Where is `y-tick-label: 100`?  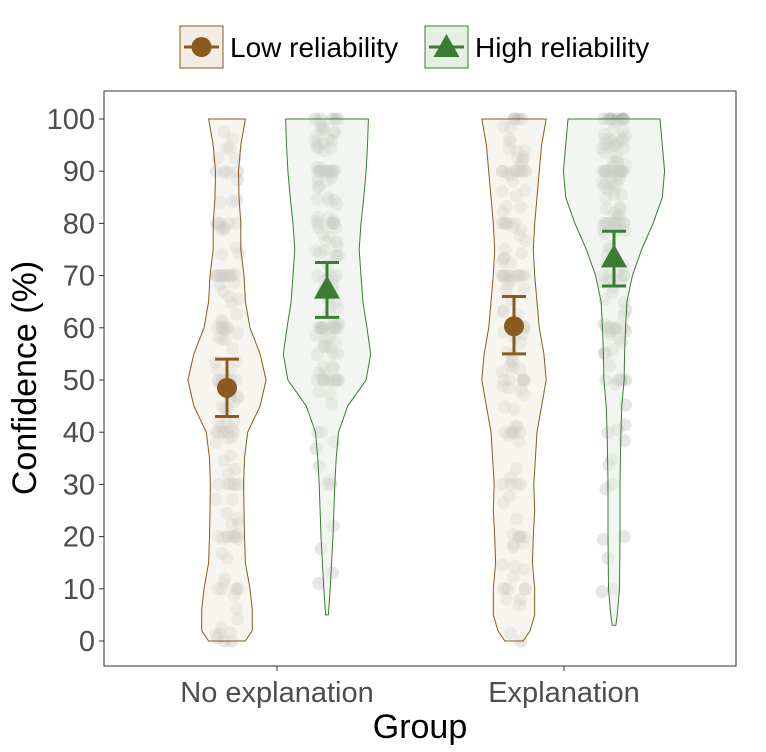 y-tick-label: 100 is located at coordinates (71, 120).